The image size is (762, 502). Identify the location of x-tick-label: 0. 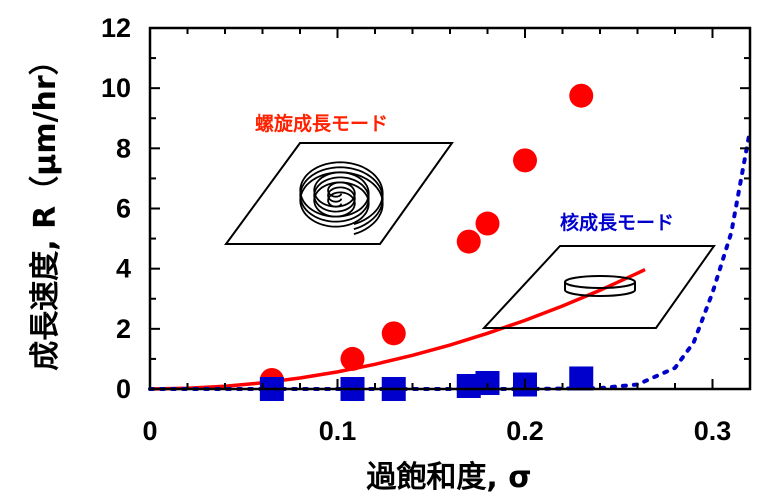
(149, 431).